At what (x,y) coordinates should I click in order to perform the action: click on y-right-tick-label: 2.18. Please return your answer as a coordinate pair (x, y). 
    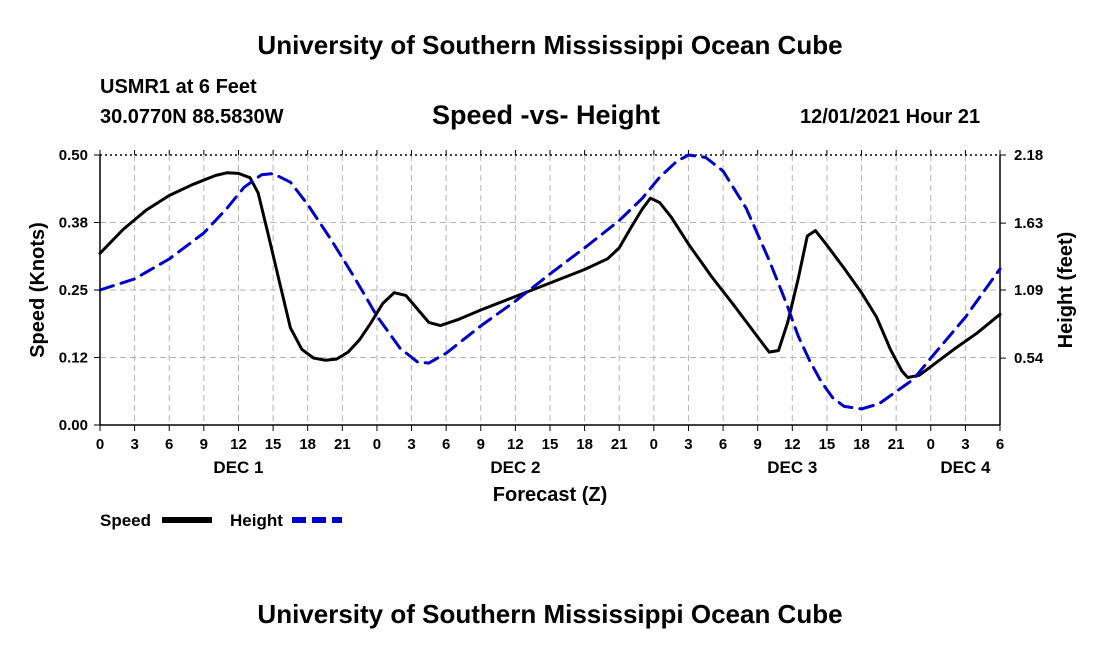
    Looking at the image, I should click on (1028, 155).